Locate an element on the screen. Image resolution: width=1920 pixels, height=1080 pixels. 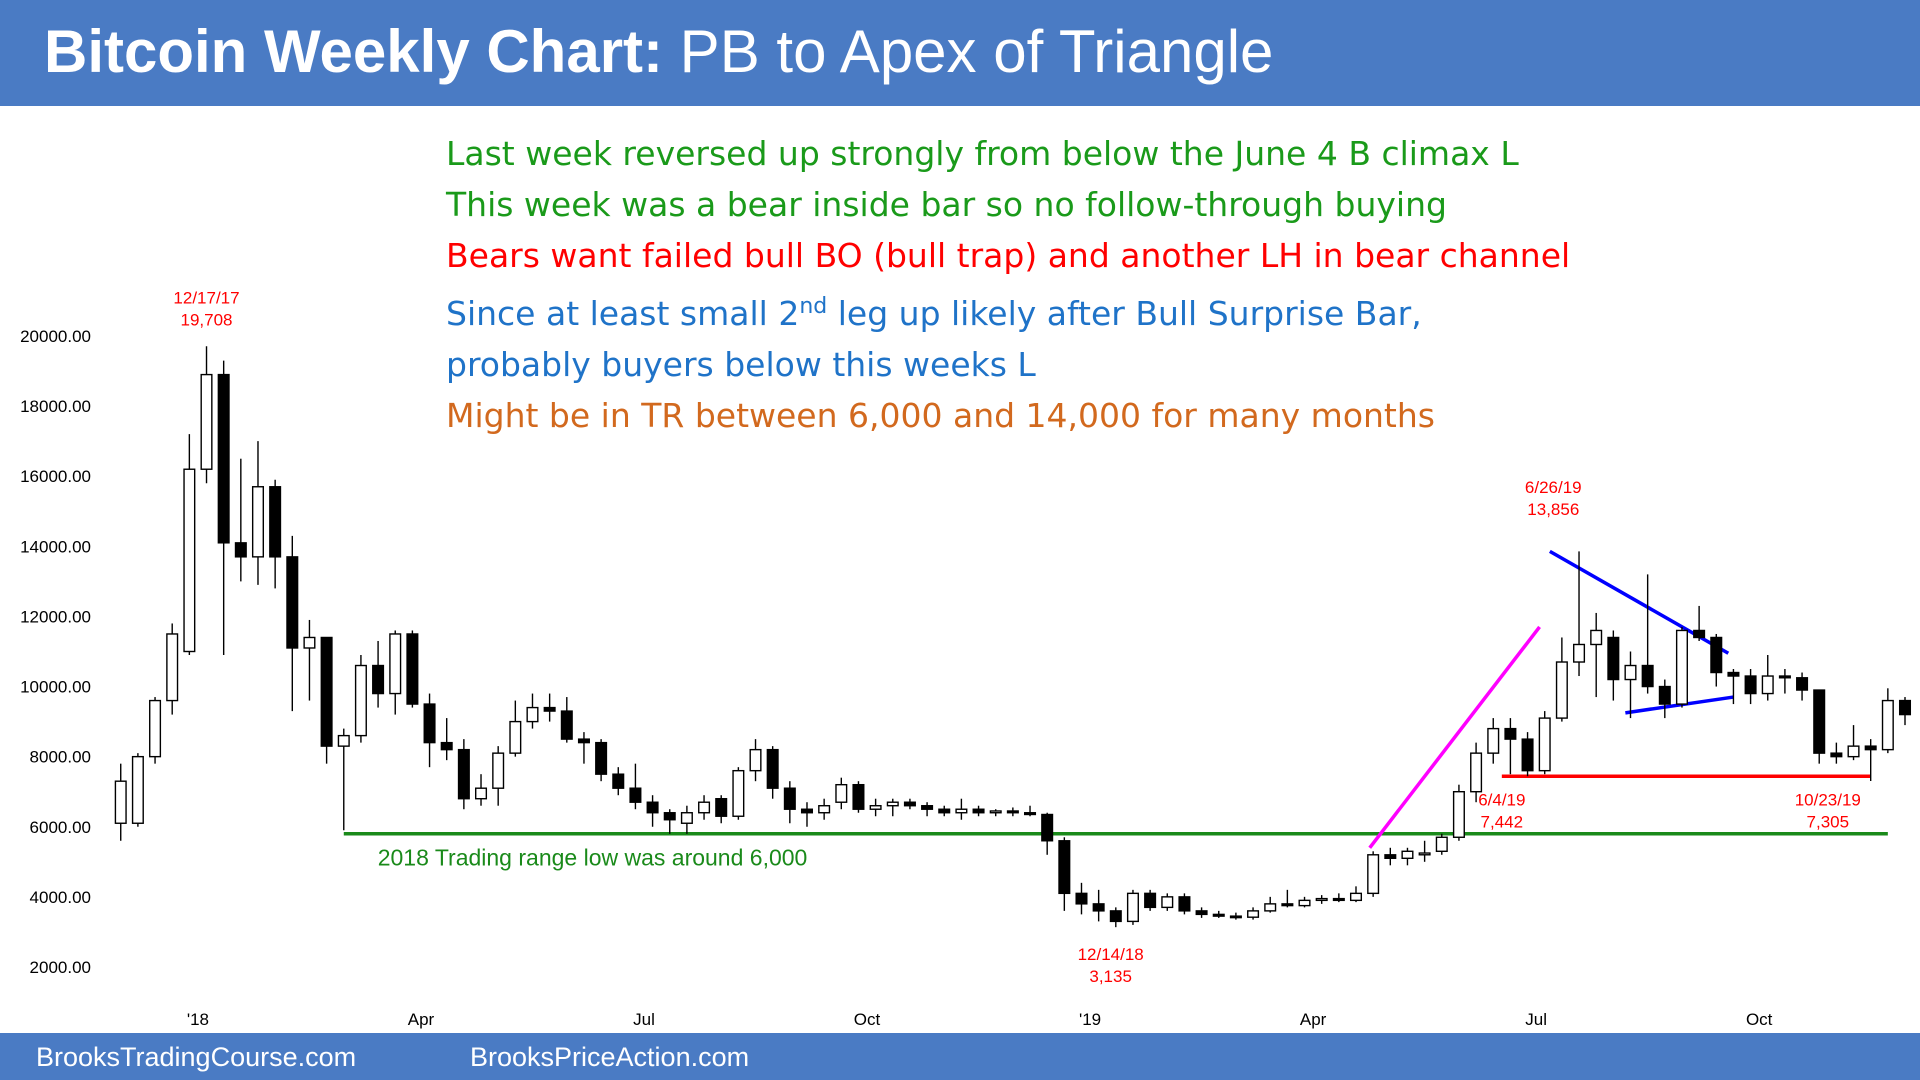
chart-annotation: 19,708 is located at coordinates (207, 320).